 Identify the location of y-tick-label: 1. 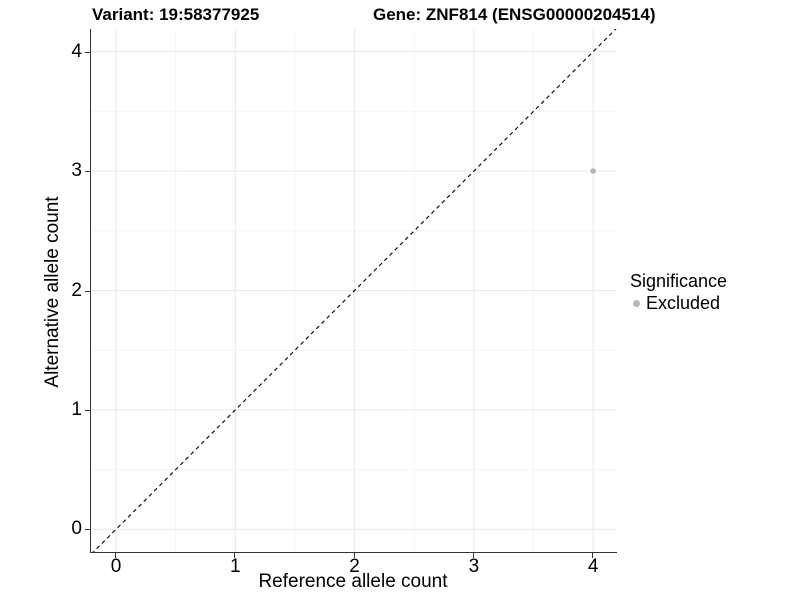
(76, 409).